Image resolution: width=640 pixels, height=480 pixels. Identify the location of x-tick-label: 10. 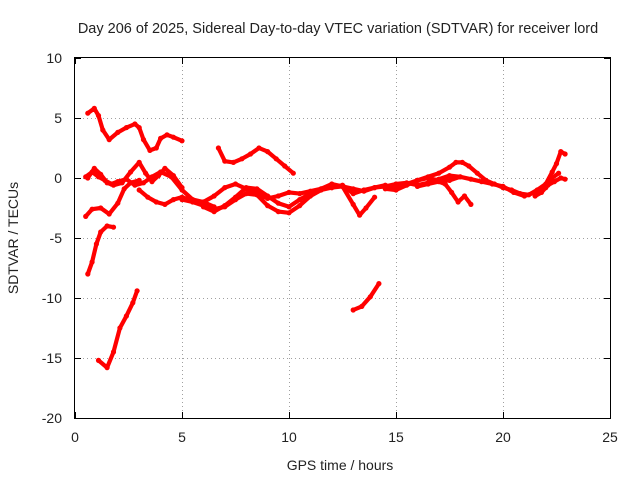
(289, 437).